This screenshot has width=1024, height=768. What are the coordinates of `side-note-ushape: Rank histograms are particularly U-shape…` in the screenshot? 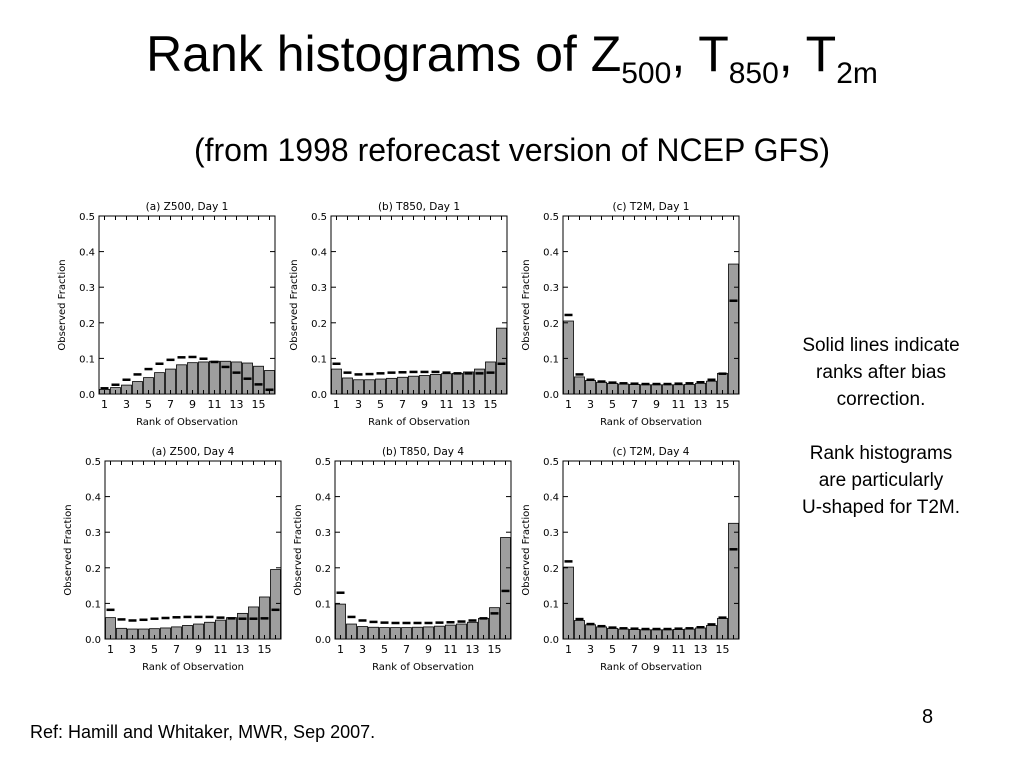 It's located at (881, 480).